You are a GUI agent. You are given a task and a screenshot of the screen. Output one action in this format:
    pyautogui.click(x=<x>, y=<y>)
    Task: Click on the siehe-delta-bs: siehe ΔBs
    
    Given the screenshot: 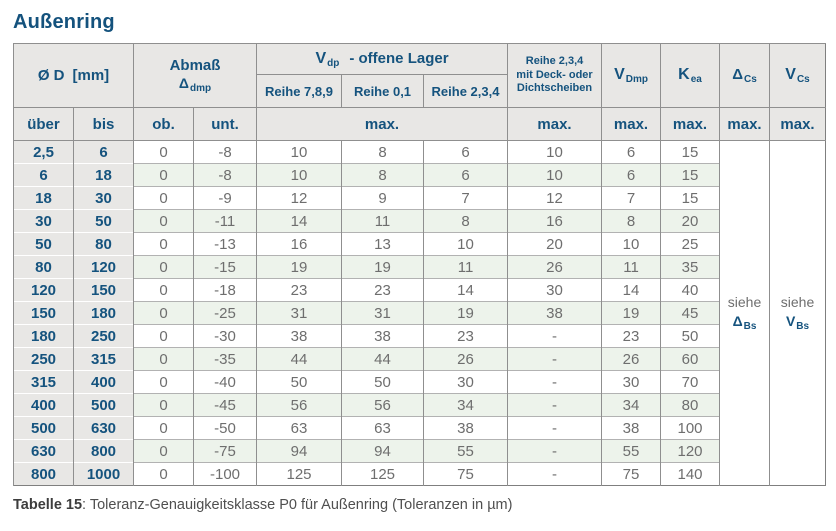 What is the action you would take?
    pyautogui.click(x=744, y=313)
    